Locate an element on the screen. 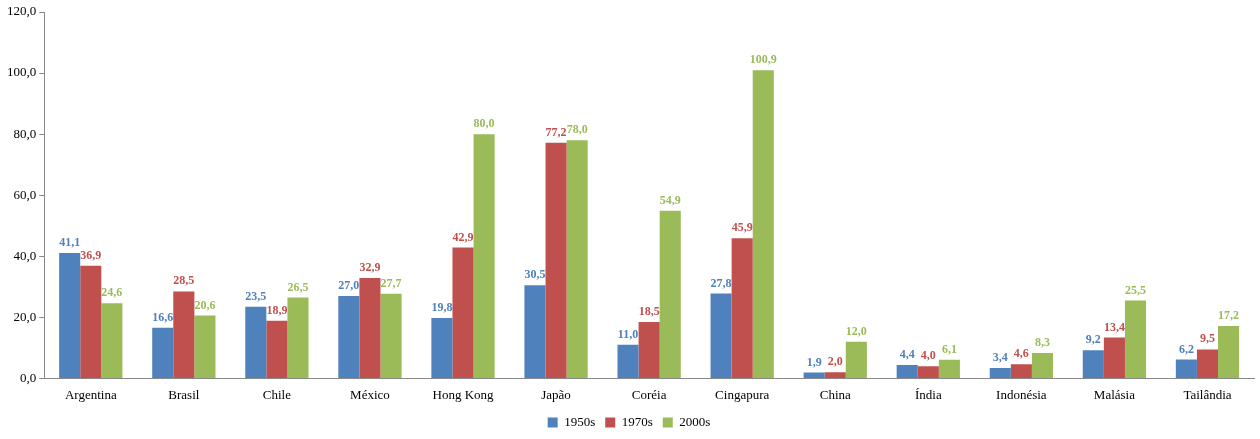 The height and width of the screenshot is (439, 1260). data-label: 16,6 is located at coordinates (163, 316).